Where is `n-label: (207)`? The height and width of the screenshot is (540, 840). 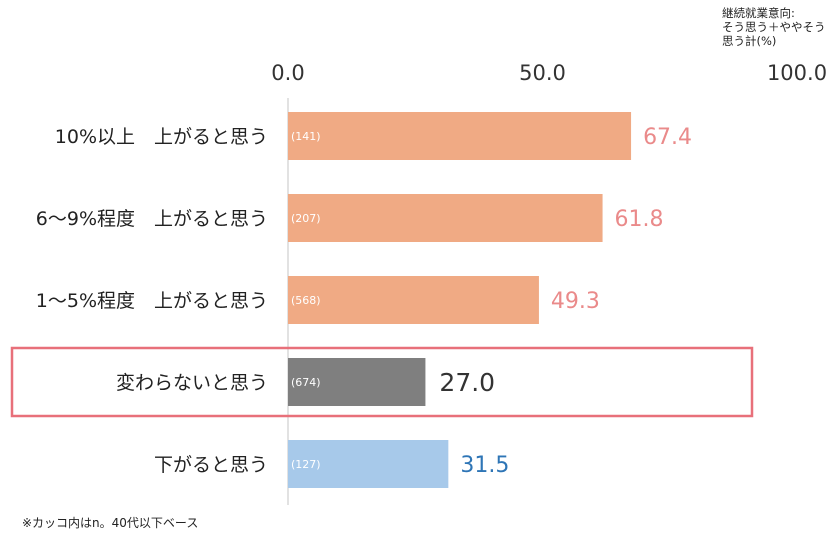
n-label: (207) is located at coordinates (306, 218).